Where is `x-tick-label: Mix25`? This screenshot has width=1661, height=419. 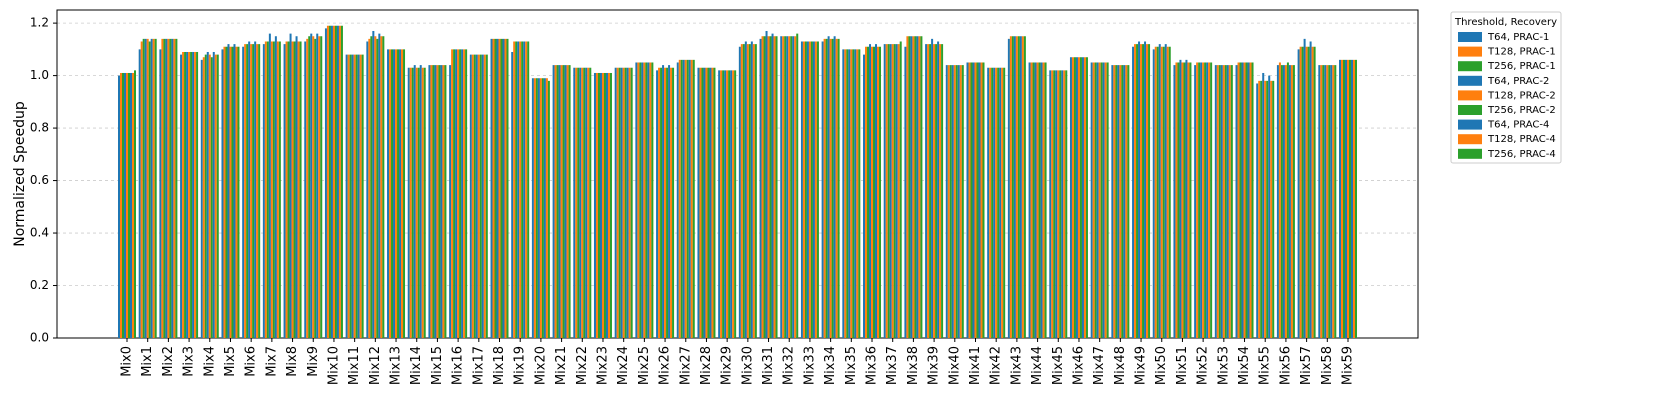 x-tick-label: Mix25 is located at coordinates (644, 365).